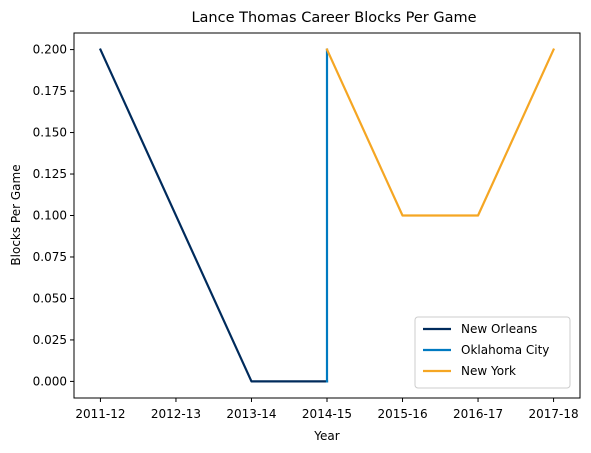  I want to click on y-tick-label: 0.125, so click(50, 174).